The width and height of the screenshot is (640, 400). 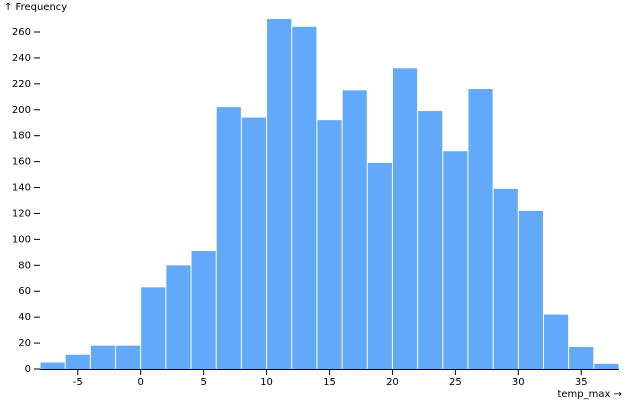 What do you see at coordinates (24, 291) in the screenshot?
I see `y-tick-label: 60` at bounding box center [24, 291].